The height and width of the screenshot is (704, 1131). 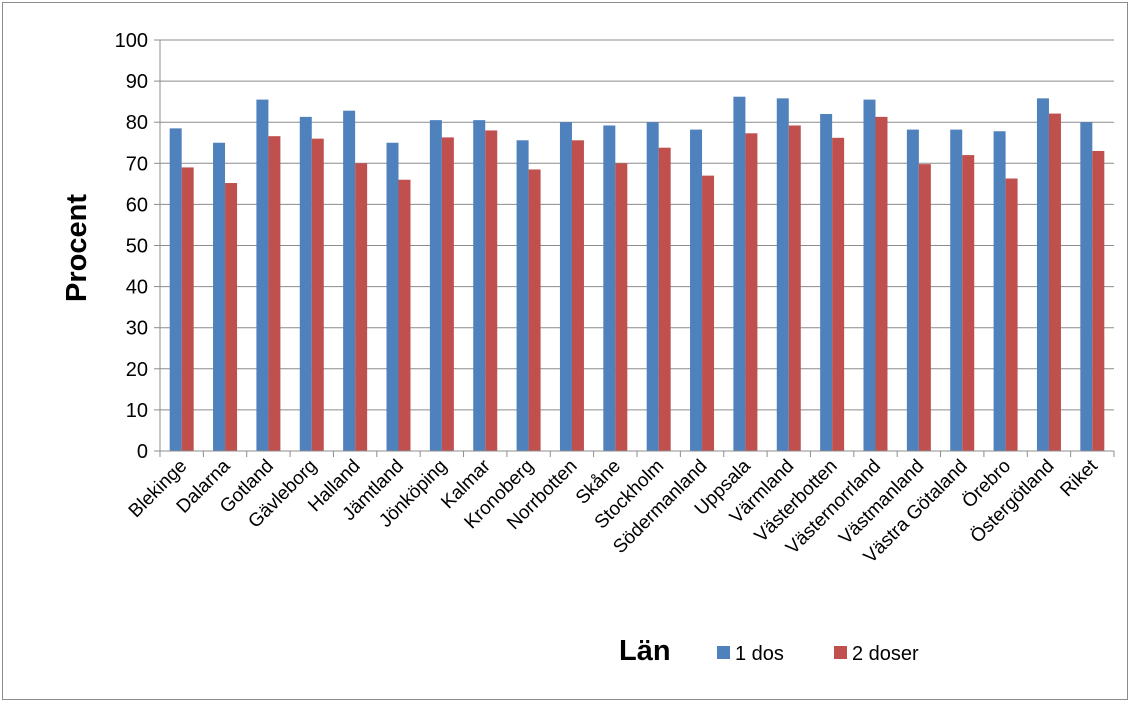 I want to click on y-tick-label: 0, so click(x=142, y=452).